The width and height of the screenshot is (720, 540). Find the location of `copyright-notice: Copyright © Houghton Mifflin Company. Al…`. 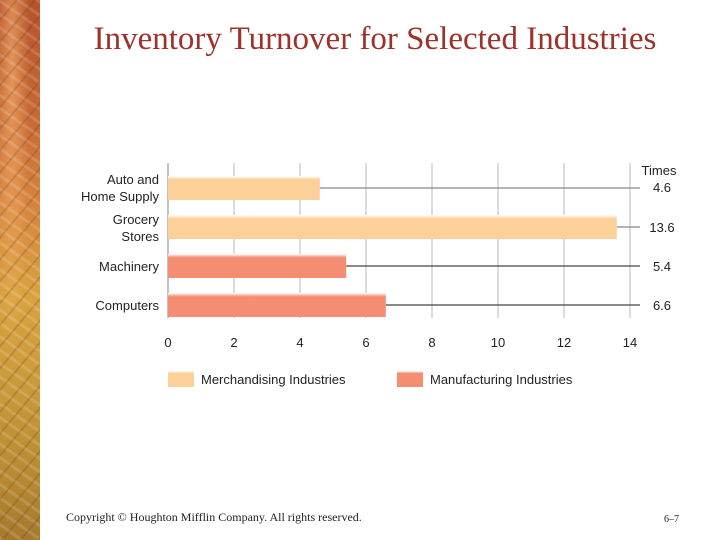

copyright-notice: Copyright © Houghton Mifflin Company. Al… is located at coordinates (214, 517).